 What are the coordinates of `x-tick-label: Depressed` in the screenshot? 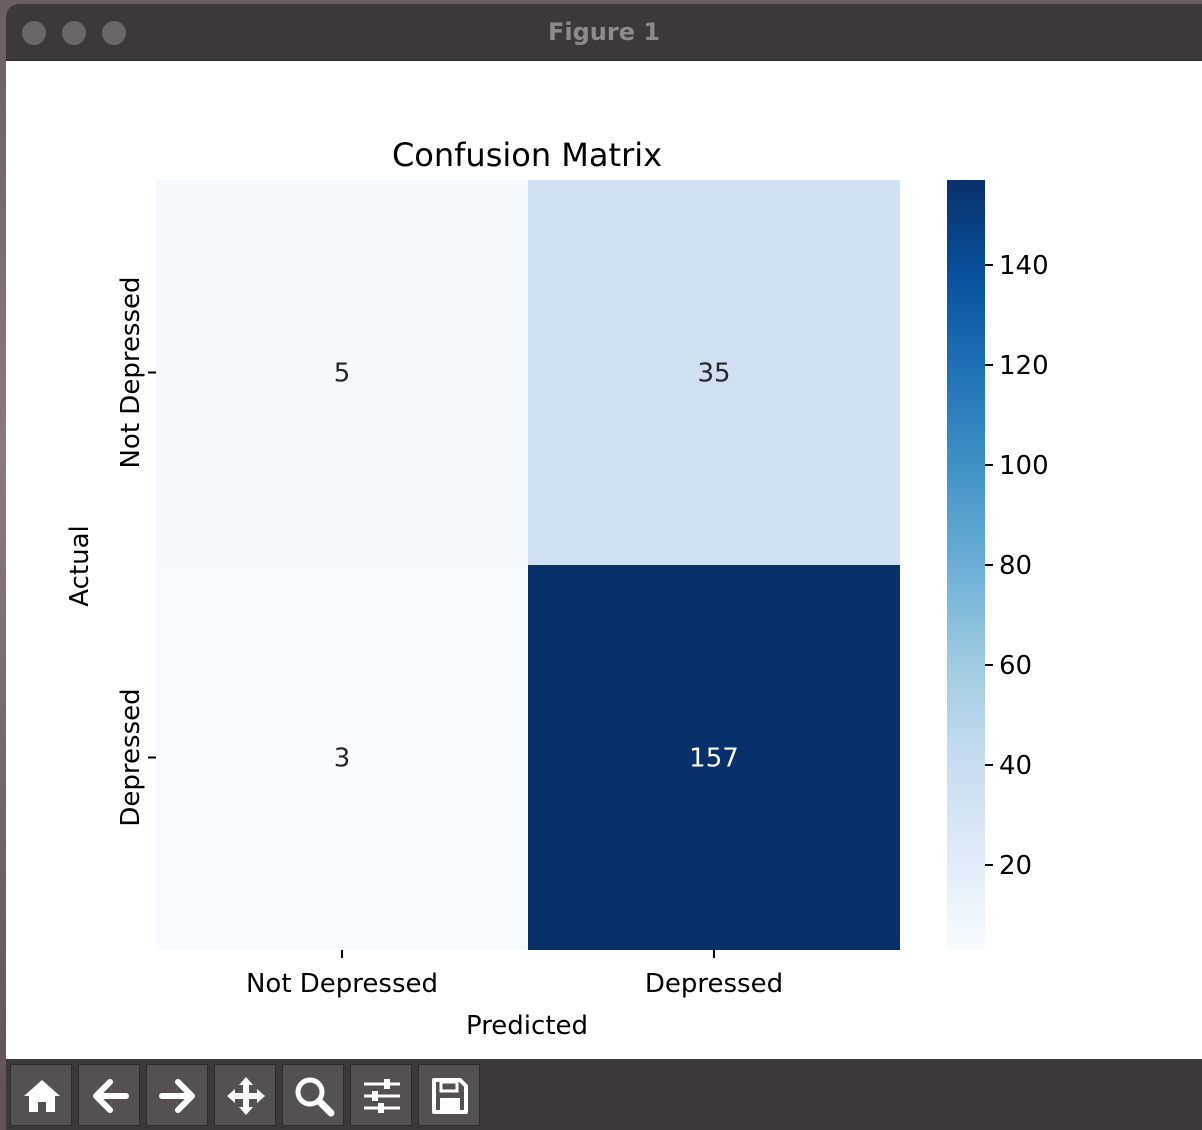 It's located at (714, 984).